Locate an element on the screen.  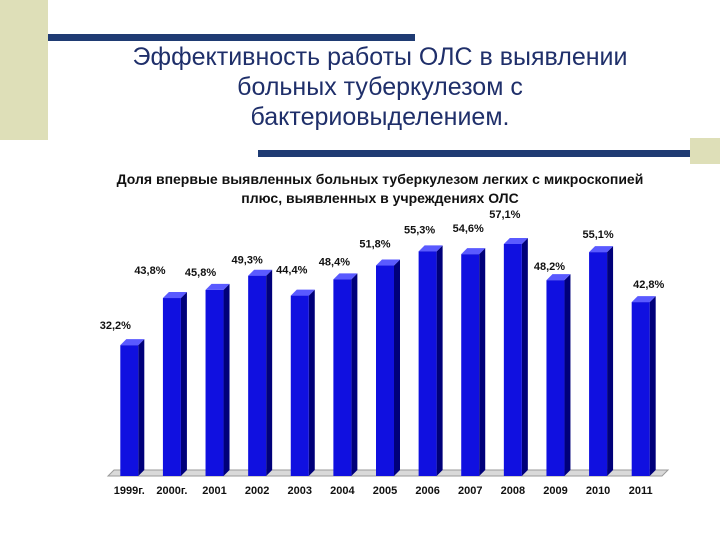
x-tick-label: 2007 is located at coordinates (470, 491).